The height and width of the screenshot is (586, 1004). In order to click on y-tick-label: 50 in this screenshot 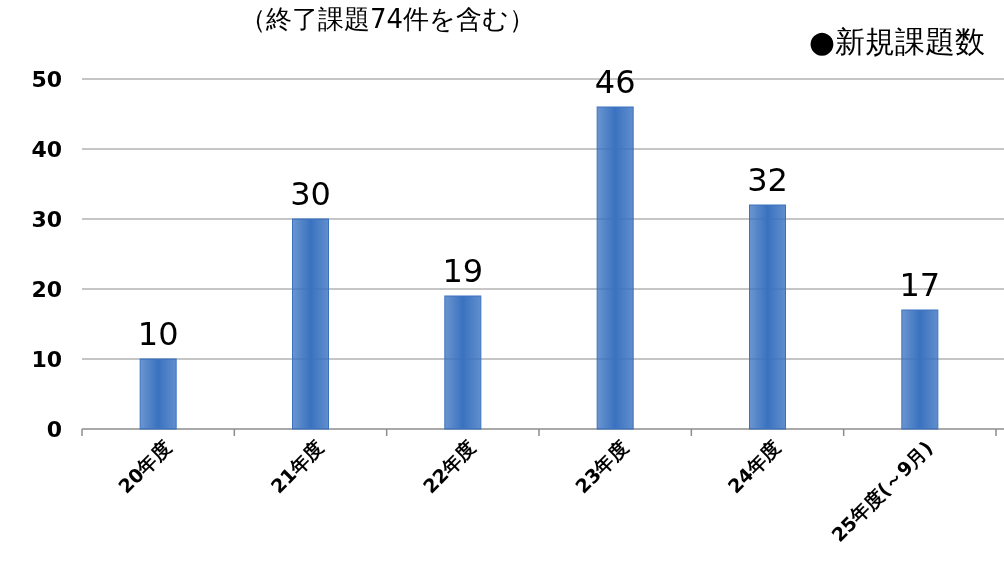, I will do `click(46, 79)`.